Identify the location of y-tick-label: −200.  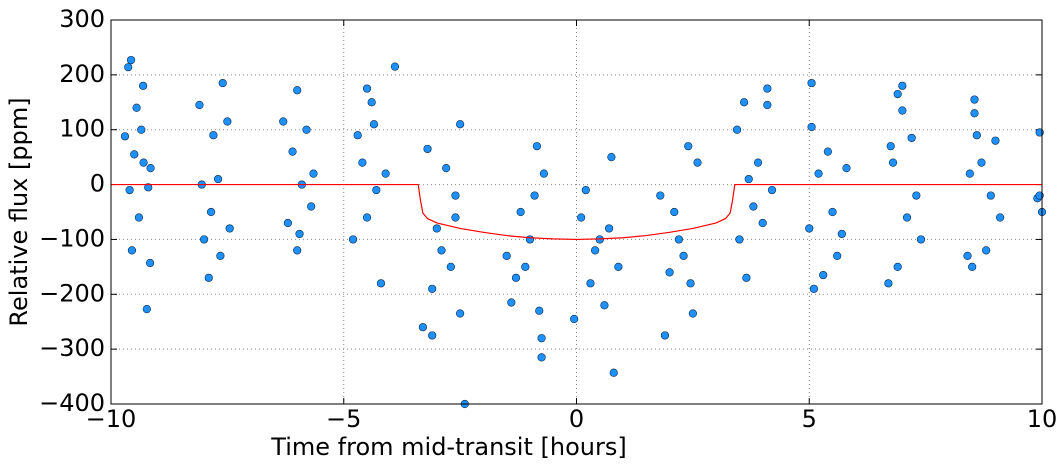
(72, 293).